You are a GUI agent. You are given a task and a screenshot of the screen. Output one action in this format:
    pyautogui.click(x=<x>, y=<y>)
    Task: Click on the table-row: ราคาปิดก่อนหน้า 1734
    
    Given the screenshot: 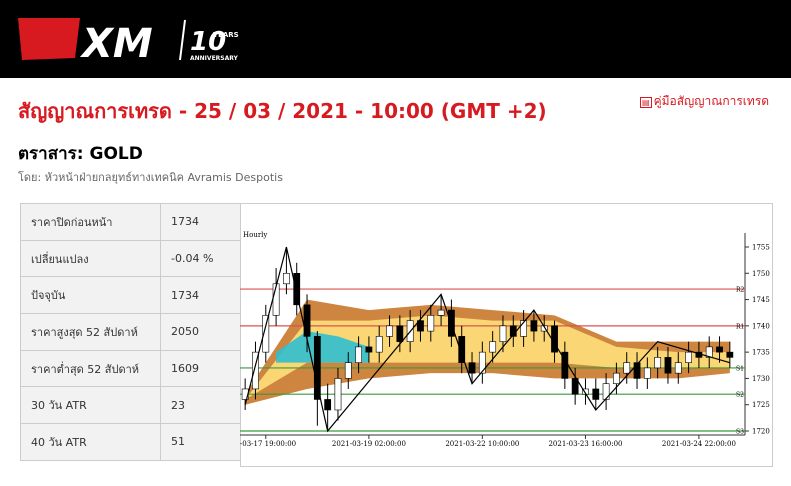 What is the action you would take?
    pyautogui.click(x=130, y=222)
    